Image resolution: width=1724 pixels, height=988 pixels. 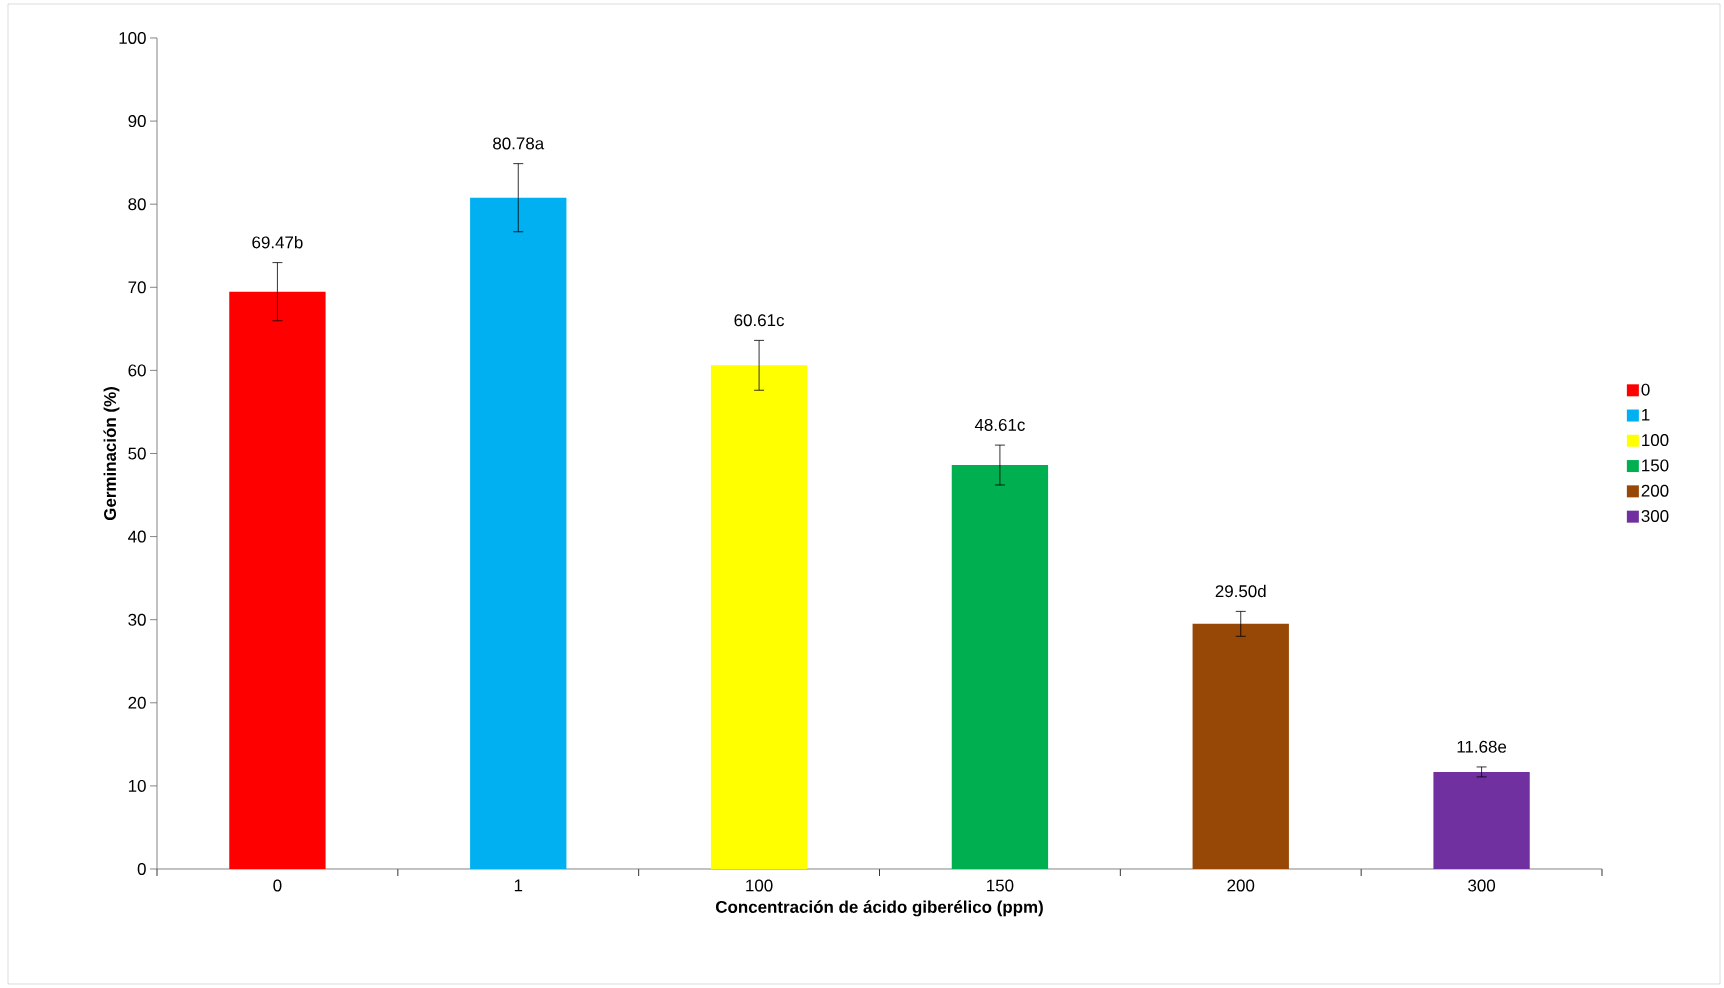 What do you see at coordinates (518, 885) in the screenshot?
I see `x-tick-label: 1` at bounding box center [518, 885].